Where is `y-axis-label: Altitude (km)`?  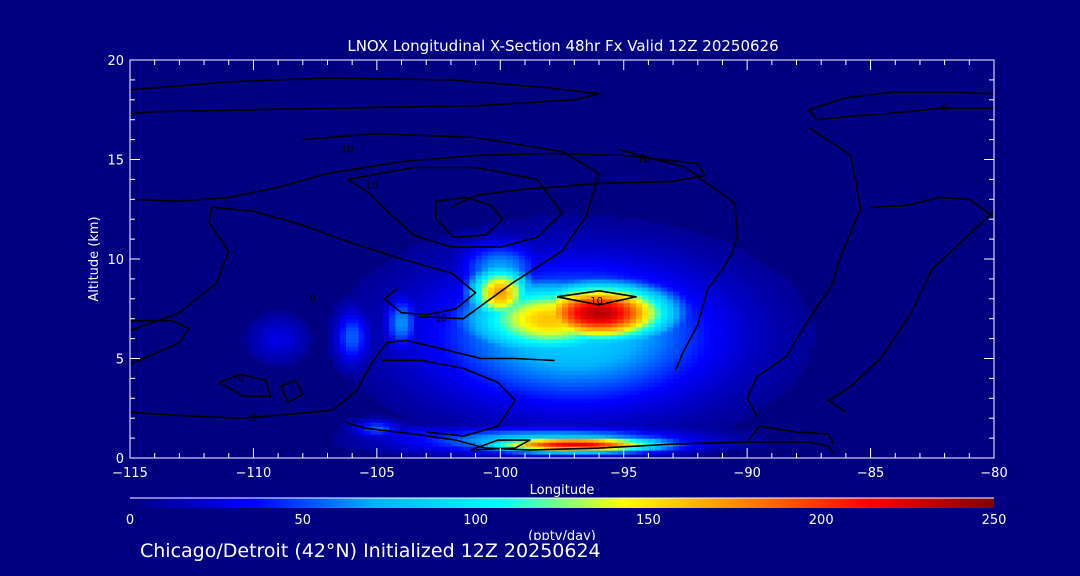 y-axis-label: Altitude (km) is located at coordinates (94, 258).